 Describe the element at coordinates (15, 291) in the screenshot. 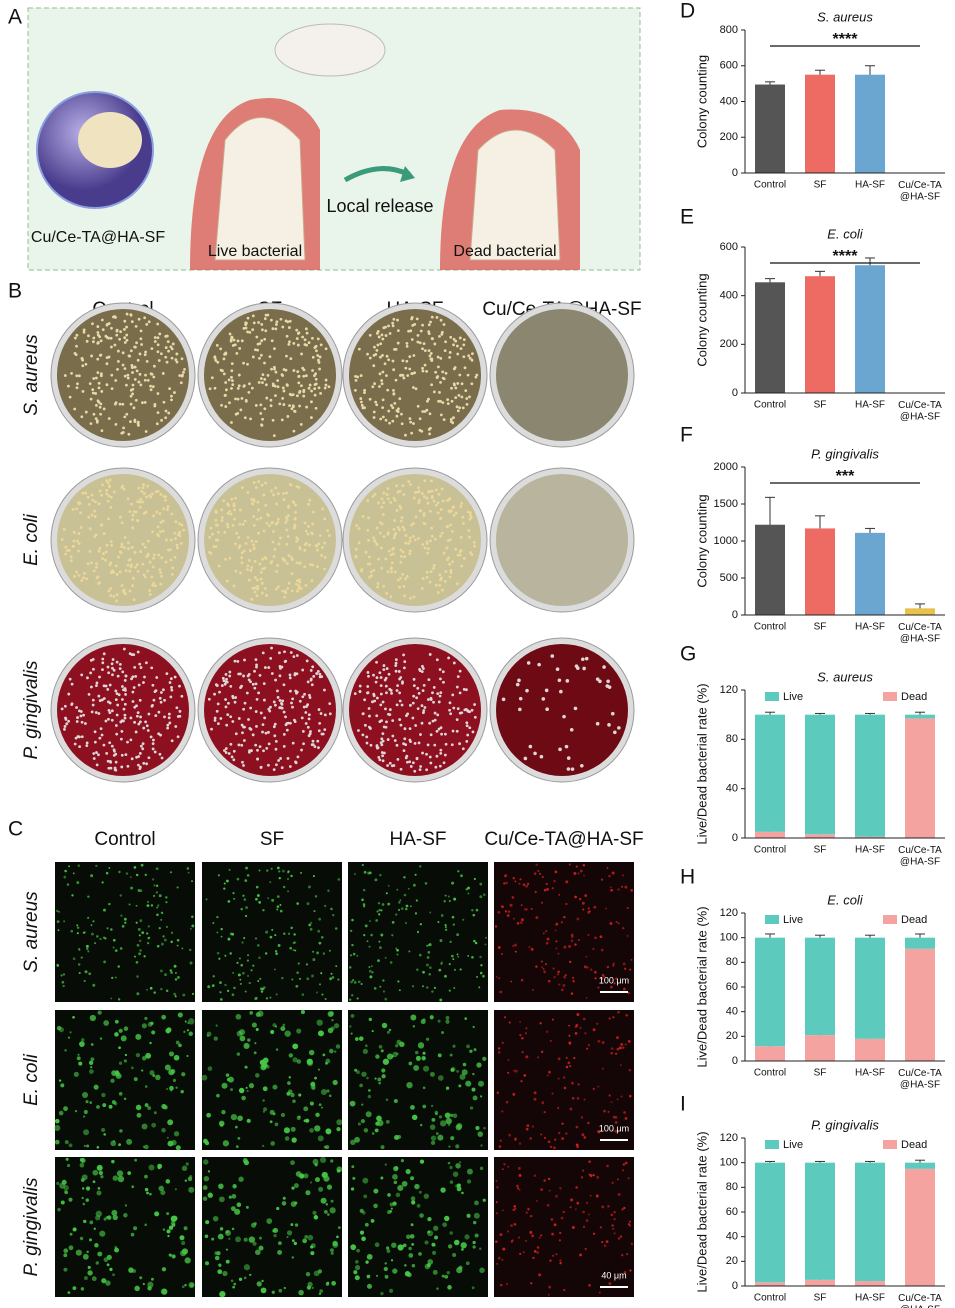

I see `panel-label: B` at that location.